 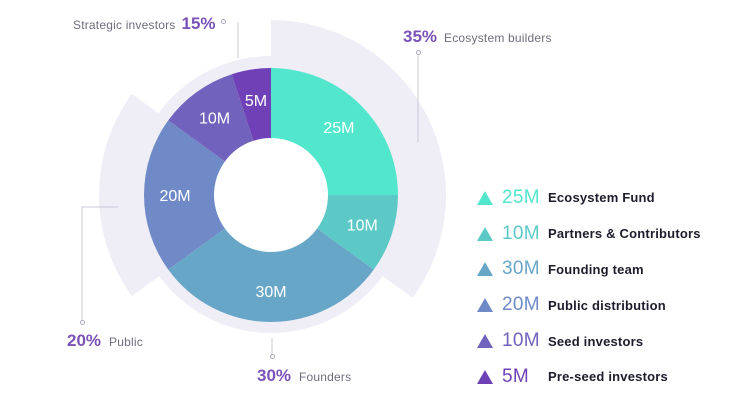 What do you see at coordinates (105, 341) in the screenshot?
I see `group-label-public: 20% Public` at bounding box center [105, 341].